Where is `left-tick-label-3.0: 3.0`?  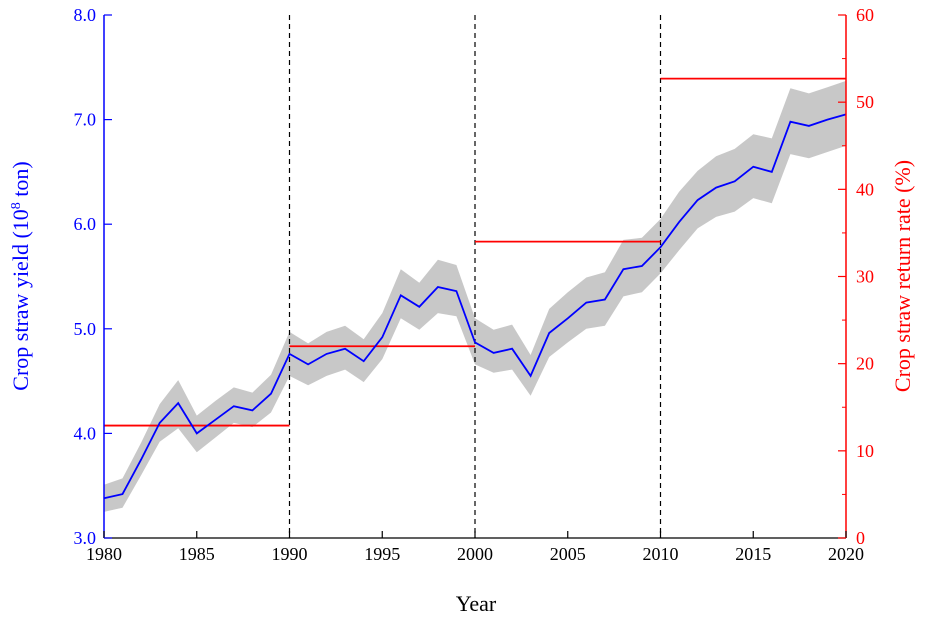 left-tick-label-3.0: 3.0 is located at coordinates (85, 538).